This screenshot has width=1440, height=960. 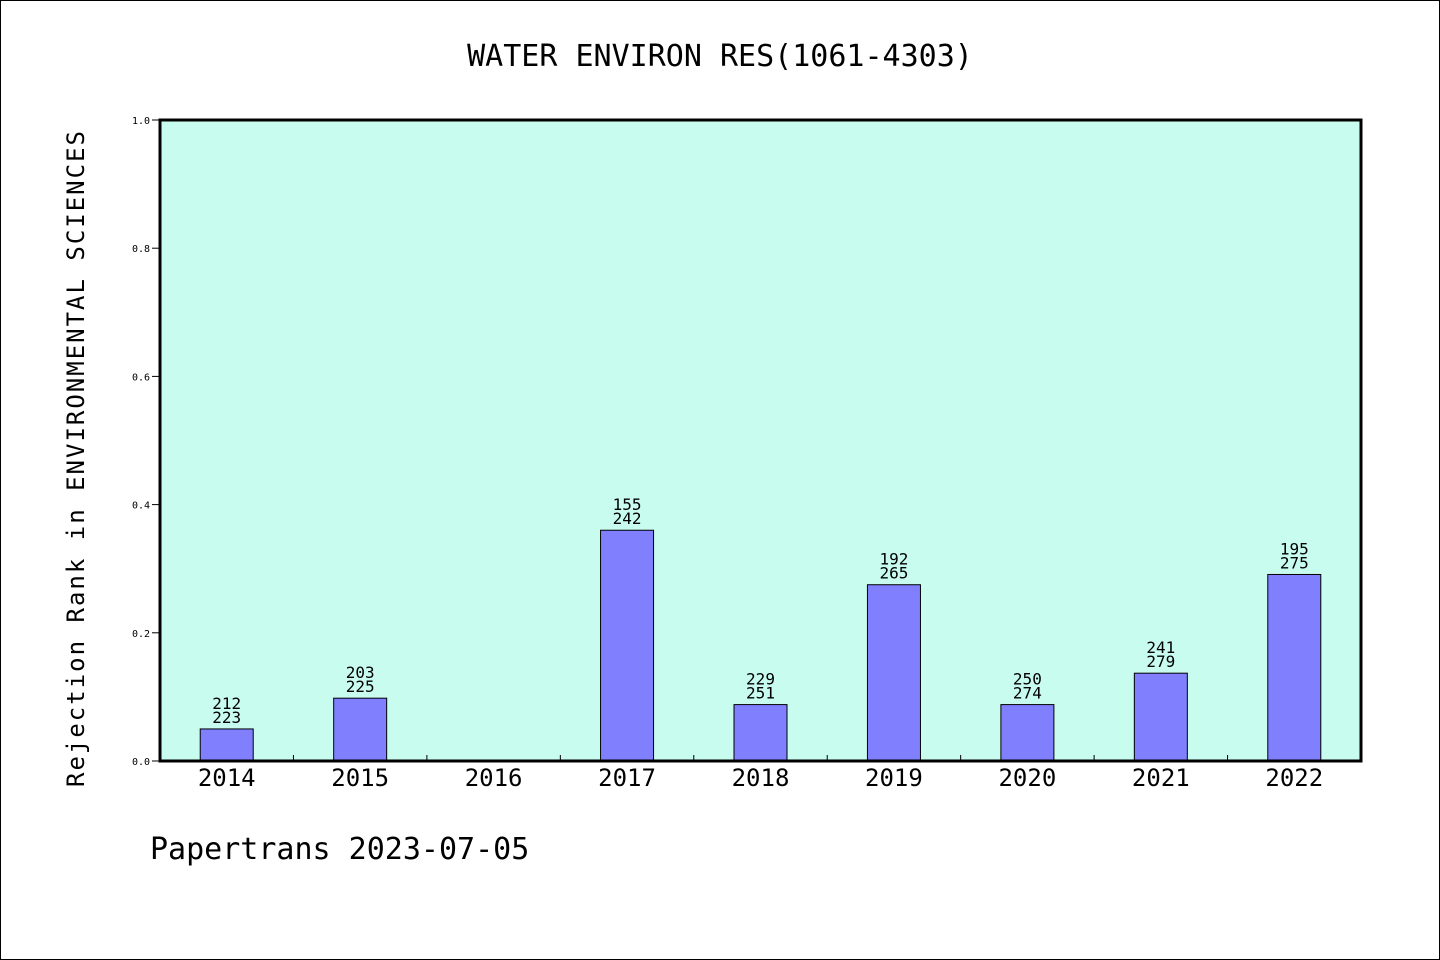 What do you see at coordinates (340, 849) in the screenshot?
I see `footer-credit: Papertrans 2023-07-05` at bounding box center [340, 849].